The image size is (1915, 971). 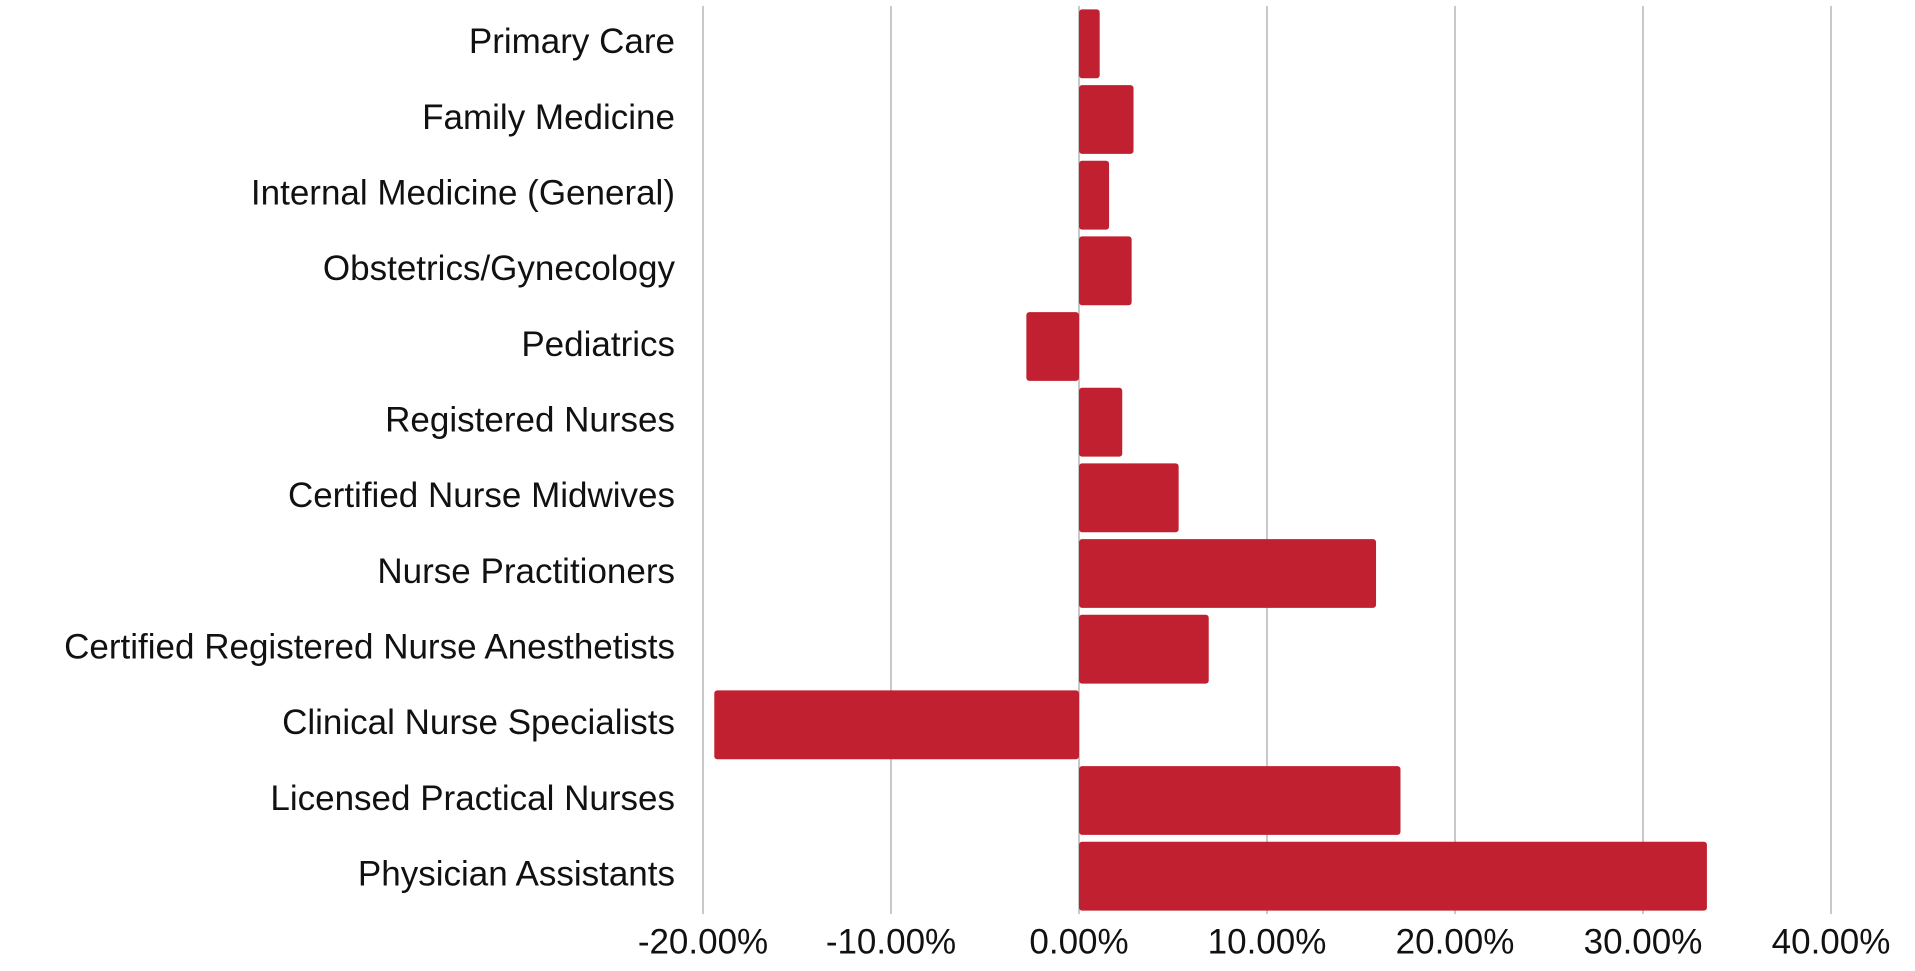 What do you see at coordinates (472, 798) in the screenshot?
I see `y-tick-label: Licensed Practical Nurses` at bounding box center [472, 798].